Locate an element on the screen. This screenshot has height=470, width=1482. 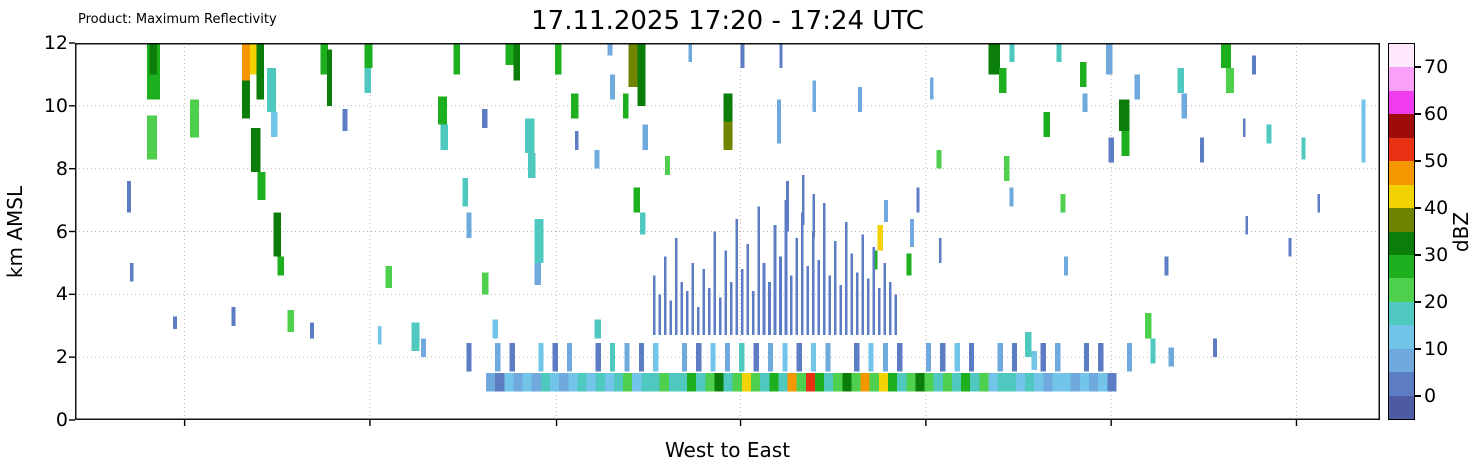
x-axis-label: West to East is located at coordinates (727, 450).